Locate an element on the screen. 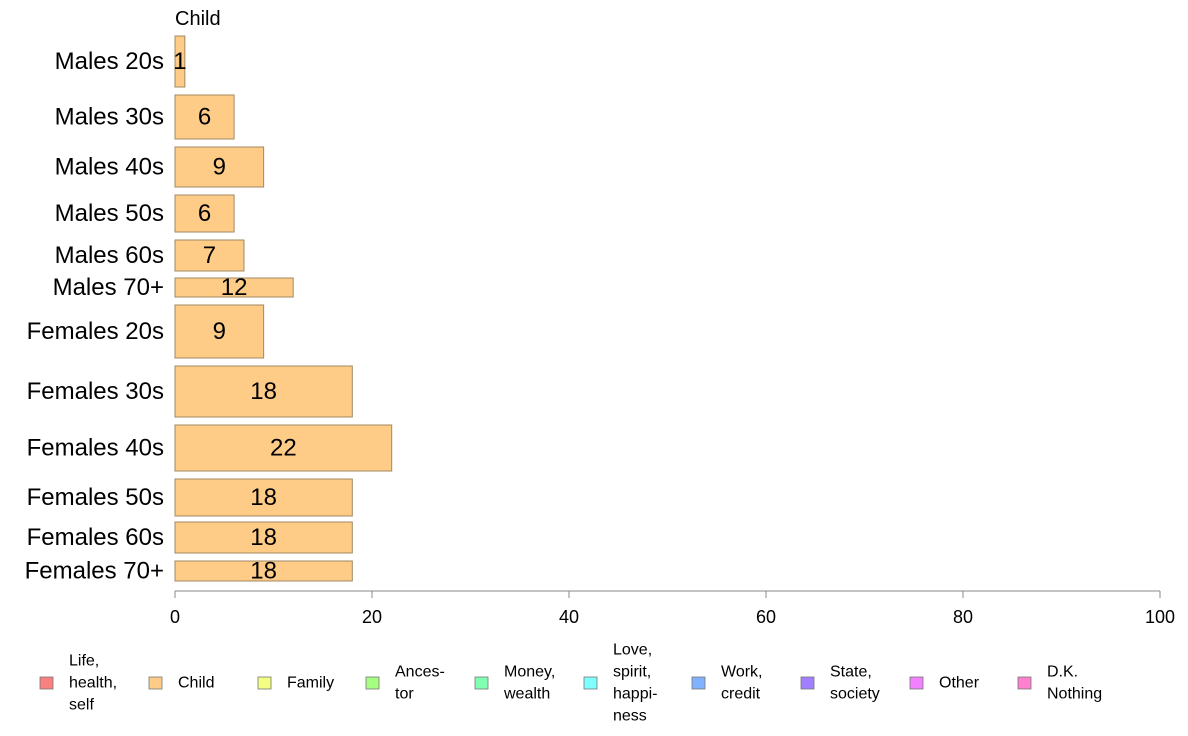 This screenshot has width=1188, height=736. category-label: Females 20s is located at coordinates (95, 331).